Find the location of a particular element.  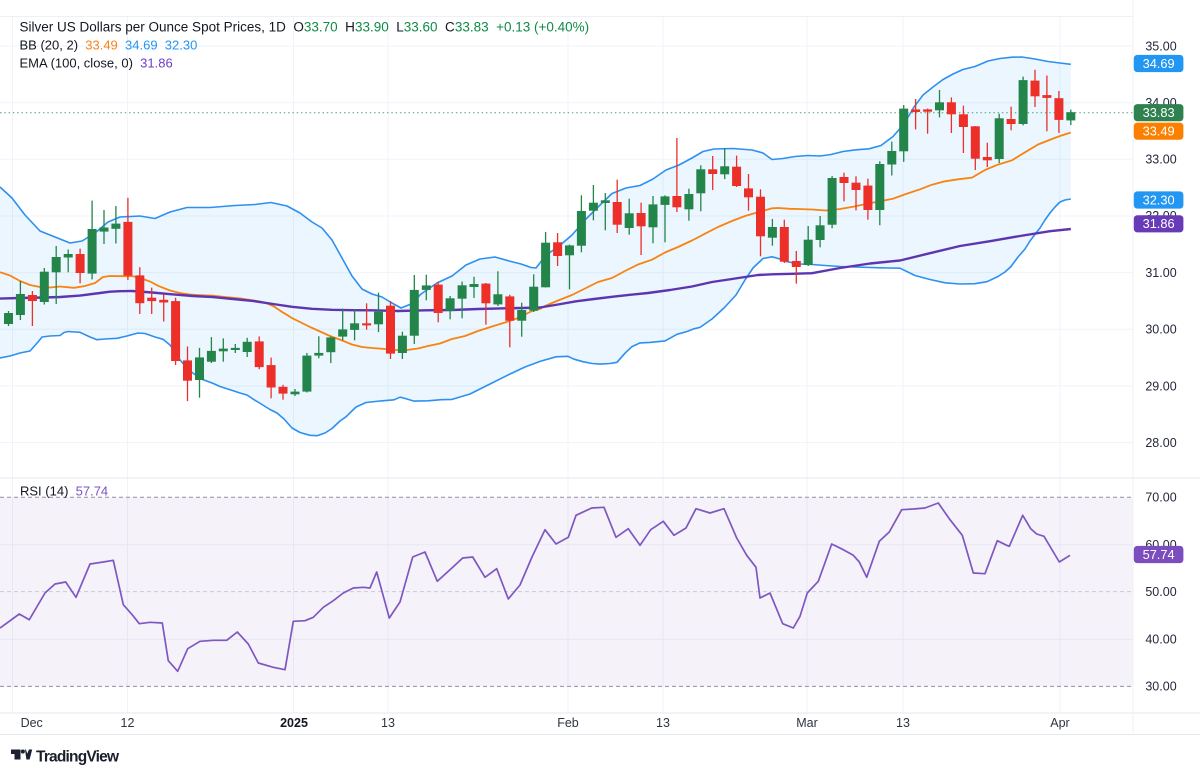

svg-text: 70.00 is located at coordinates (1160, 498).